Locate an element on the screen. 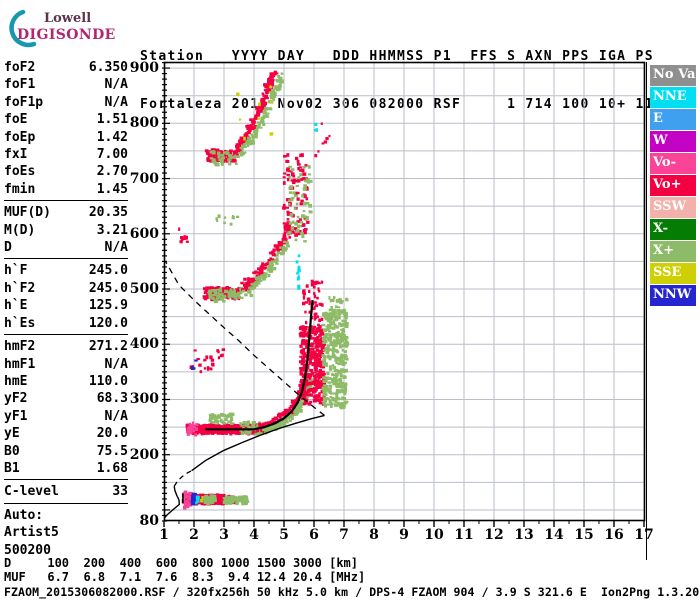 Image resolution: width=700 pixels, height=600 pixels. param-row: foEp 1.42 is located at coordinates (66, 137).